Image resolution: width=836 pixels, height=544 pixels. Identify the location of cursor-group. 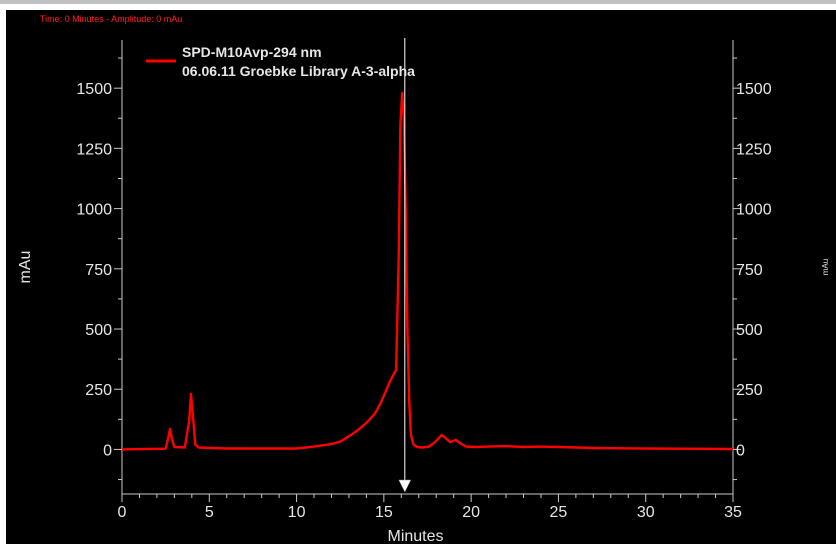
(405, 265).